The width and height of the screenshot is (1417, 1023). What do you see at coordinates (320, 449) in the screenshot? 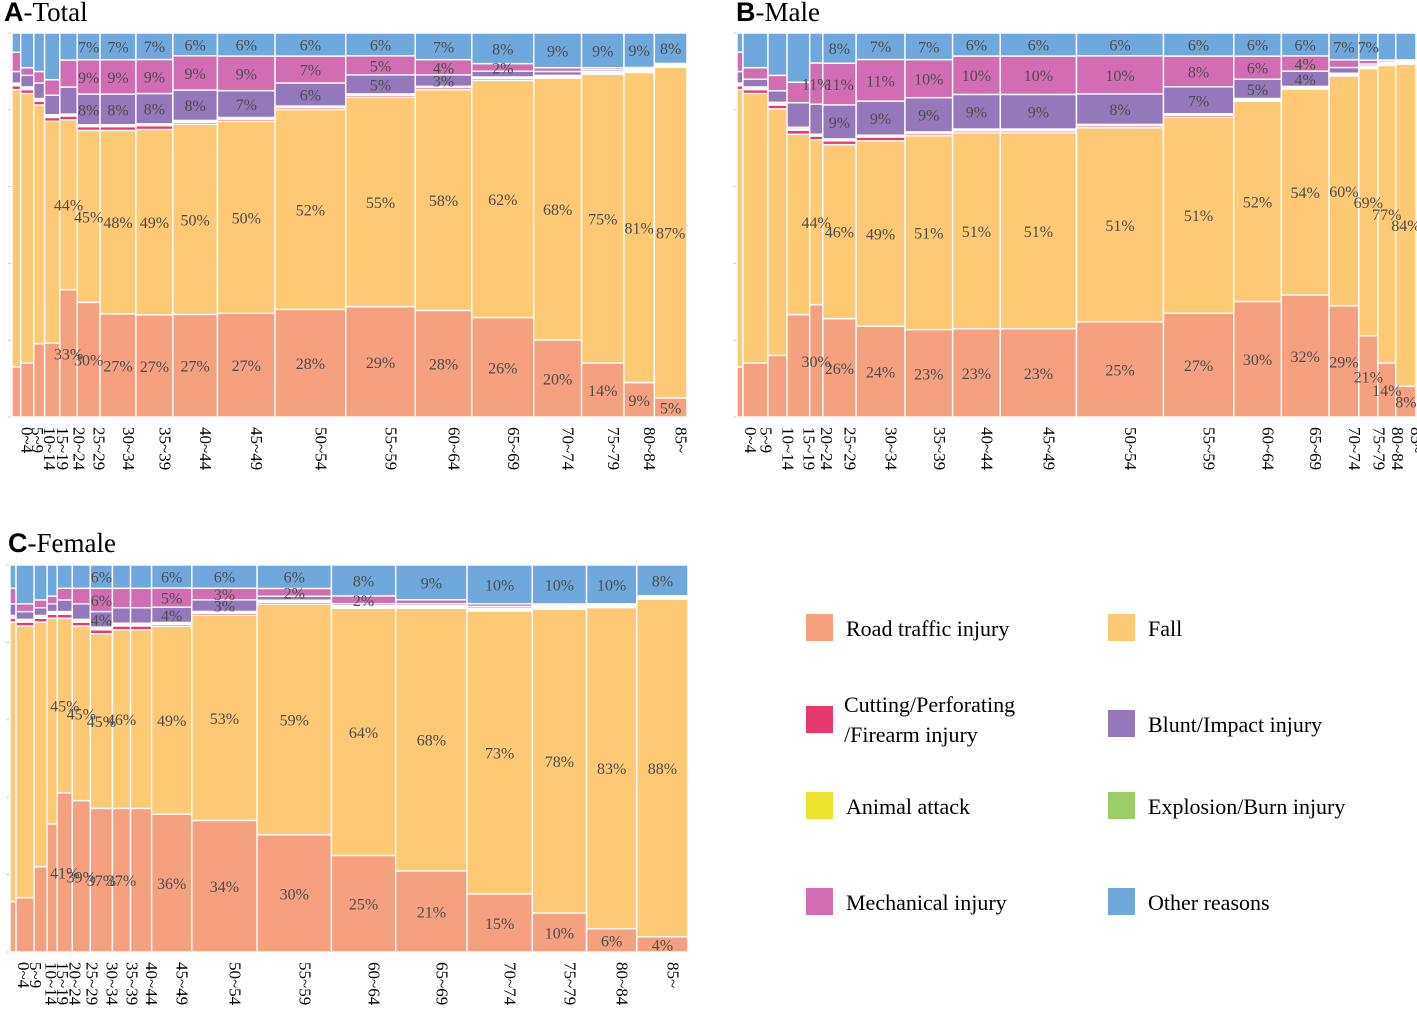
I see `x-tick-label: 50~54` at bounding box center [320, 449].